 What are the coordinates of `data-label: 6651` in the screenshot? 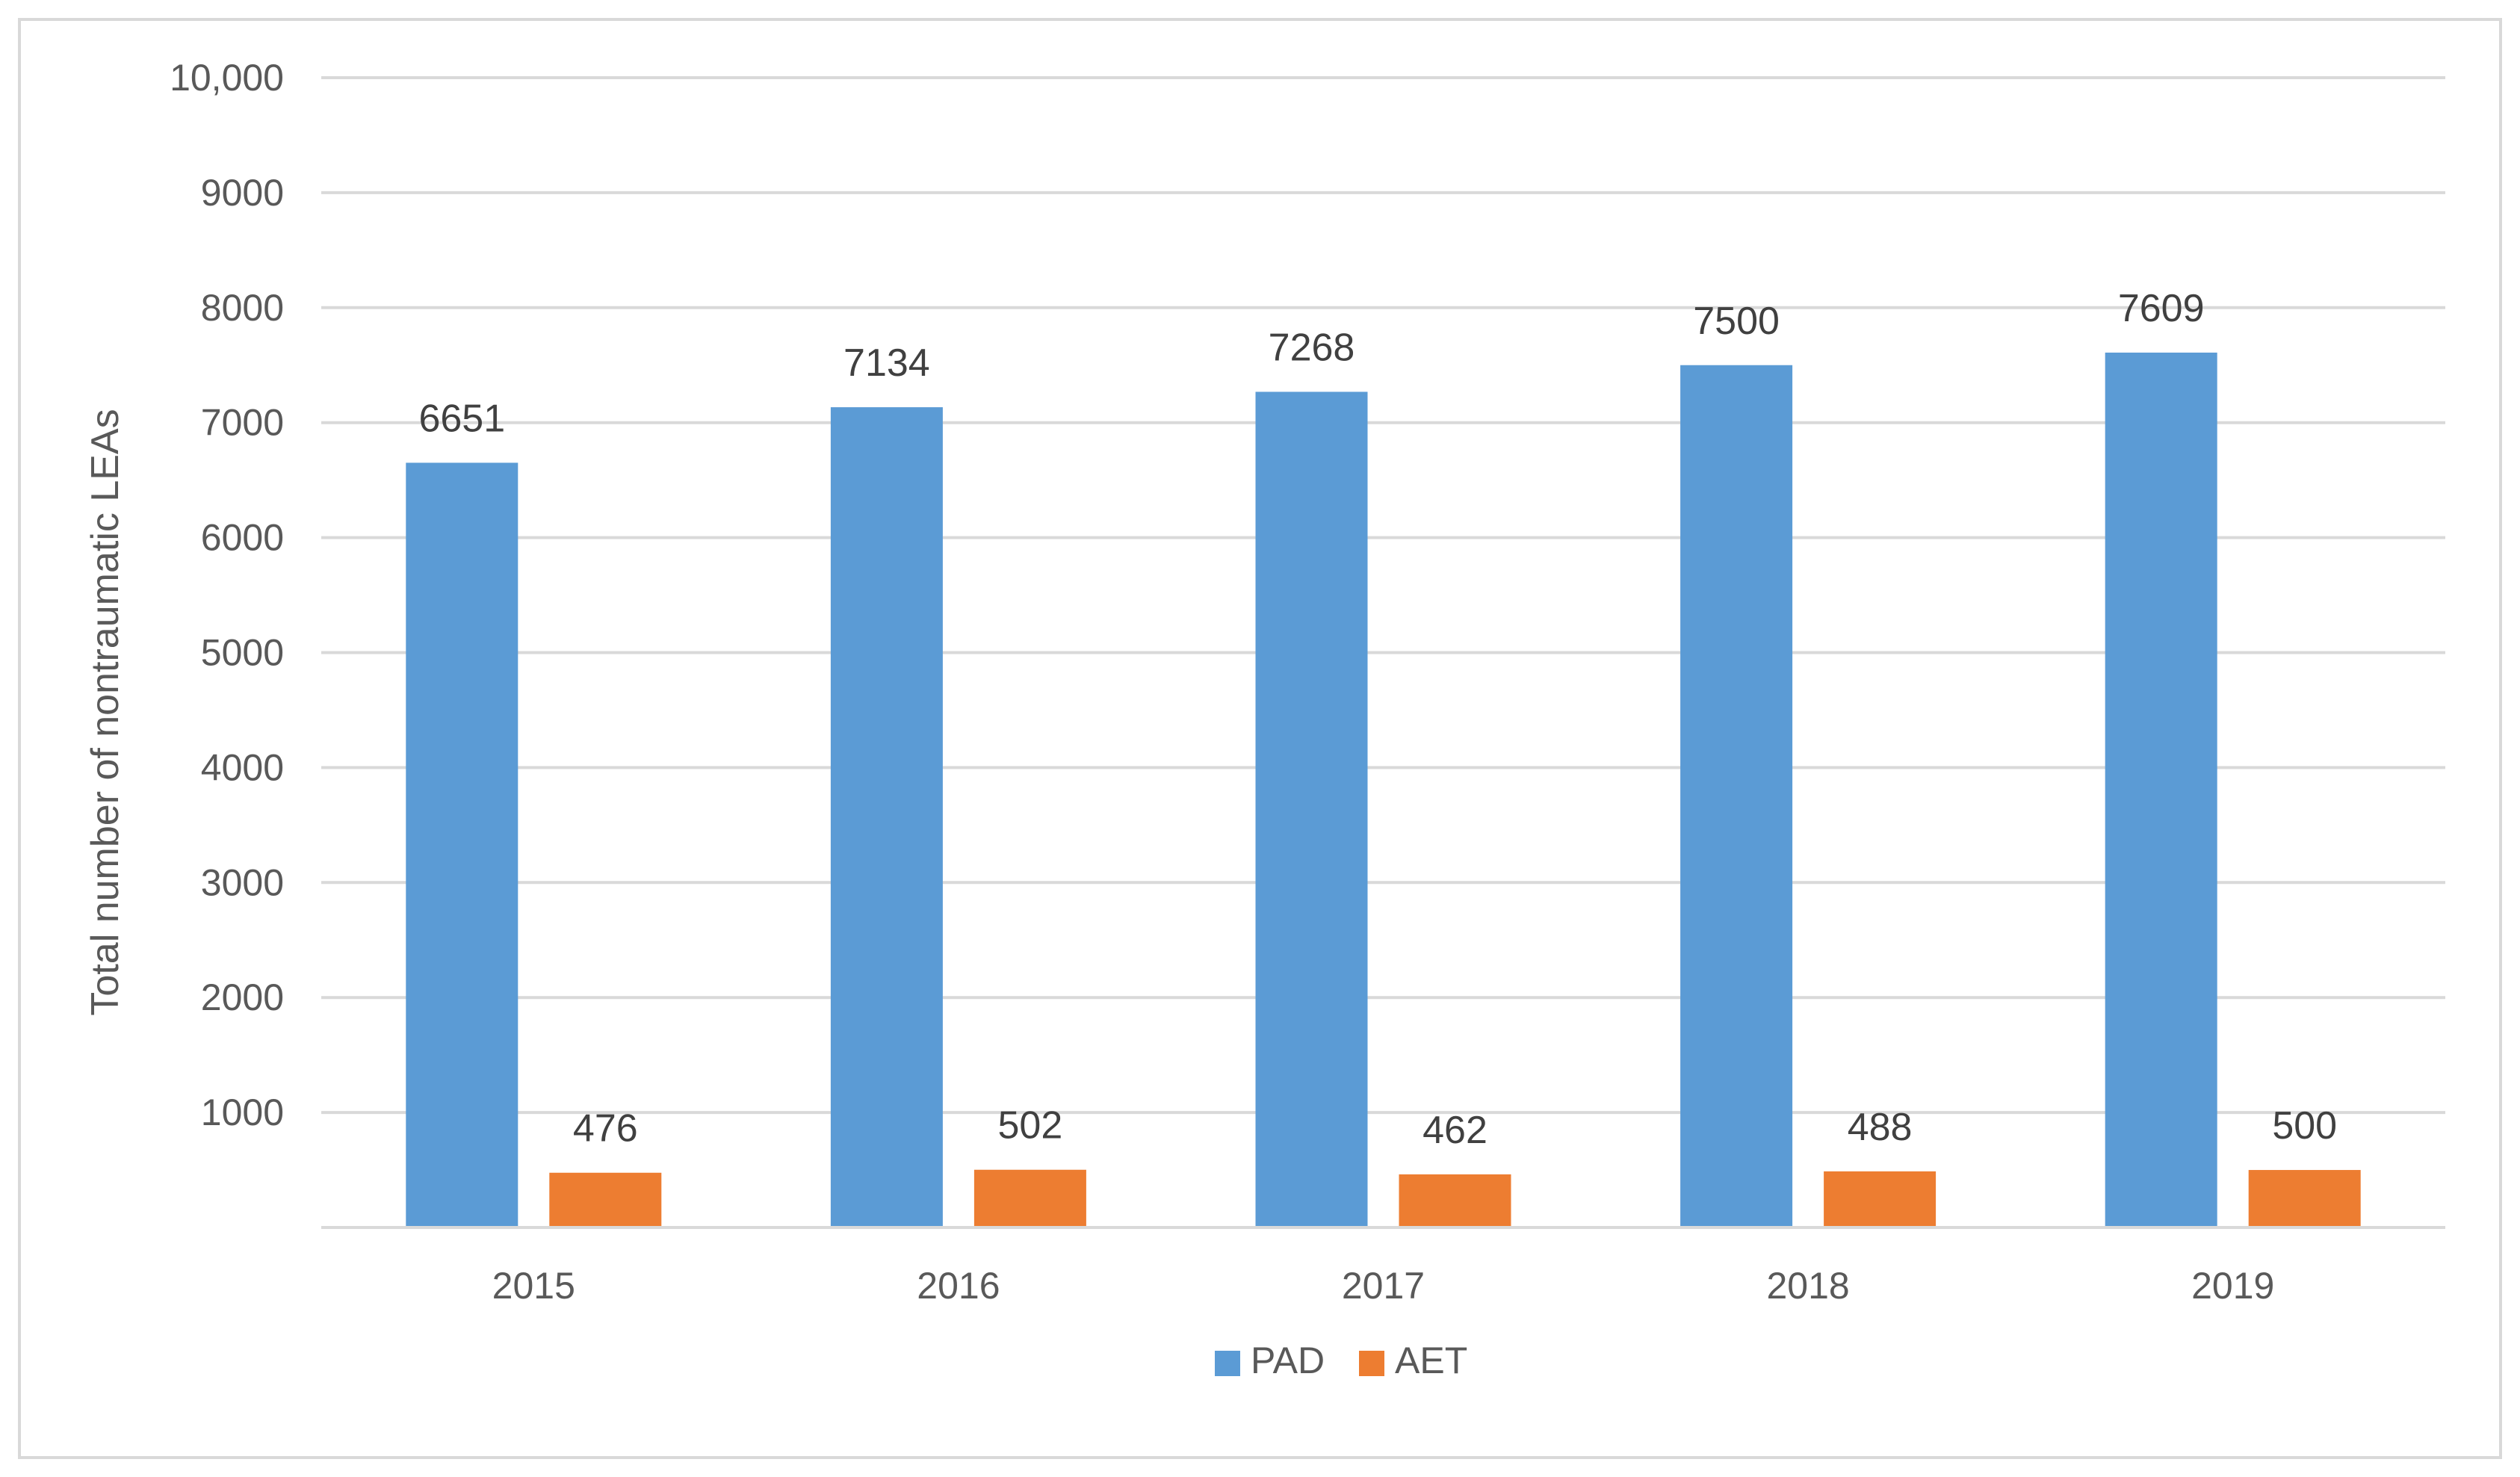 It's located at (461, 419).